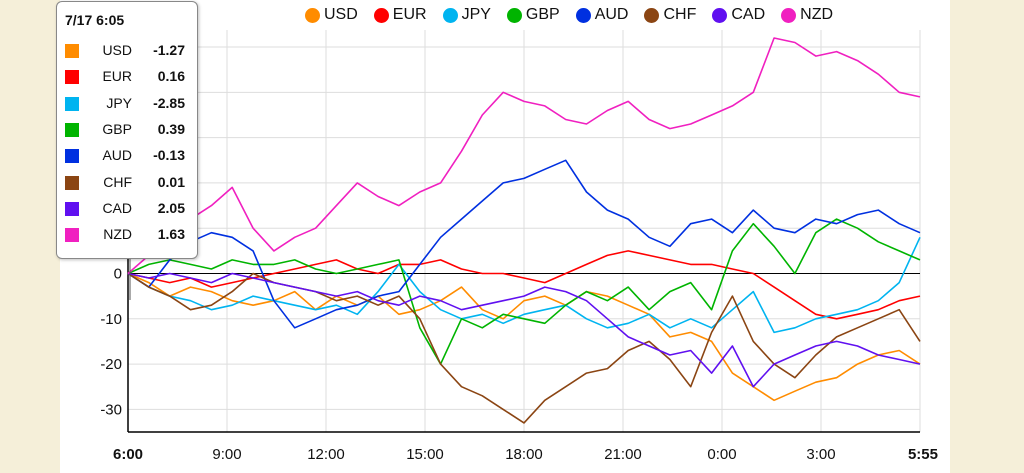  What do you see at coordinates (111, 409) in the screenshot?
I see `y-tick-label: -30` at bounding box center [111, 409].